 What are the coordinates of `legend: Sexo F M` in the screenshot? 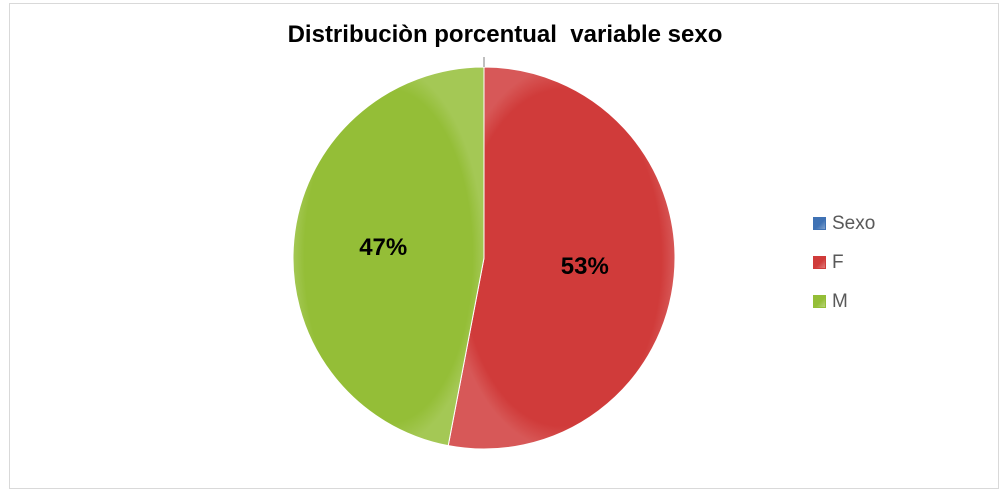 It's located at (844, 262).